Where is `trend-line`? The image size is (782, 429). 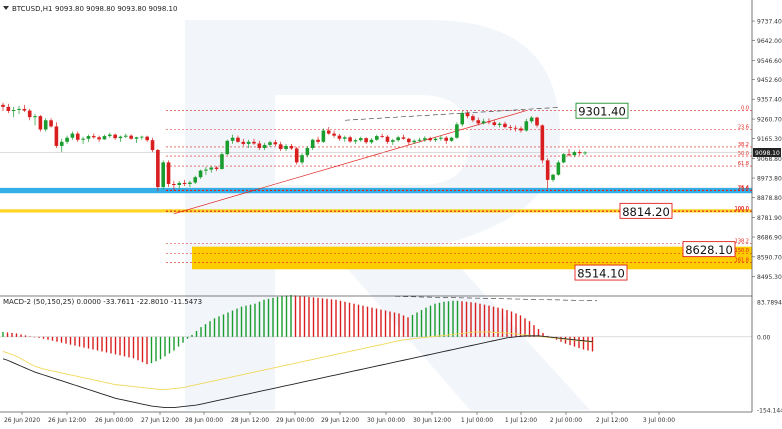
trend-line is located at coordinates (350, 162).